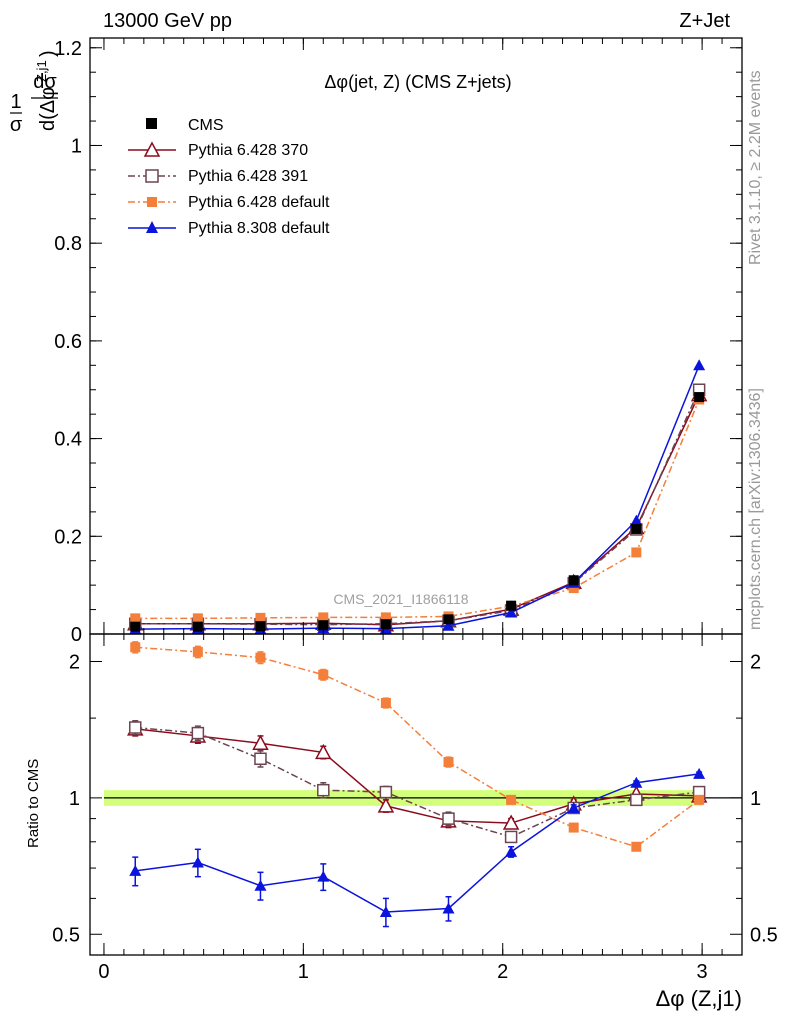  I want to click on x-tick-label: 1, so click(303, 972).